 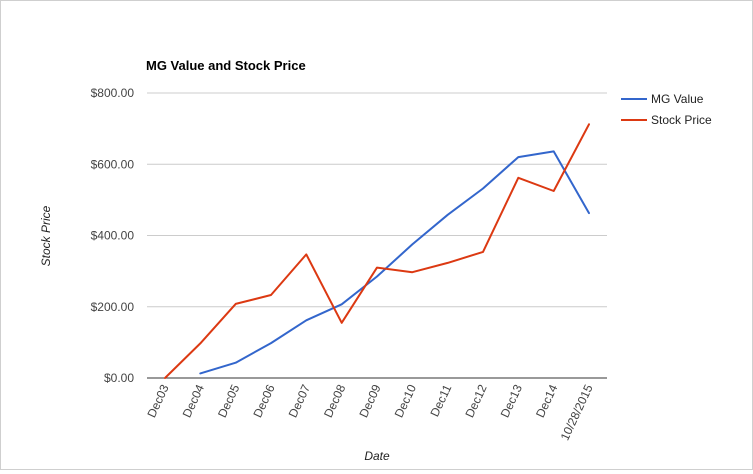 I want to click on y-tick-label: $400.00, so click(x=113, y=236).